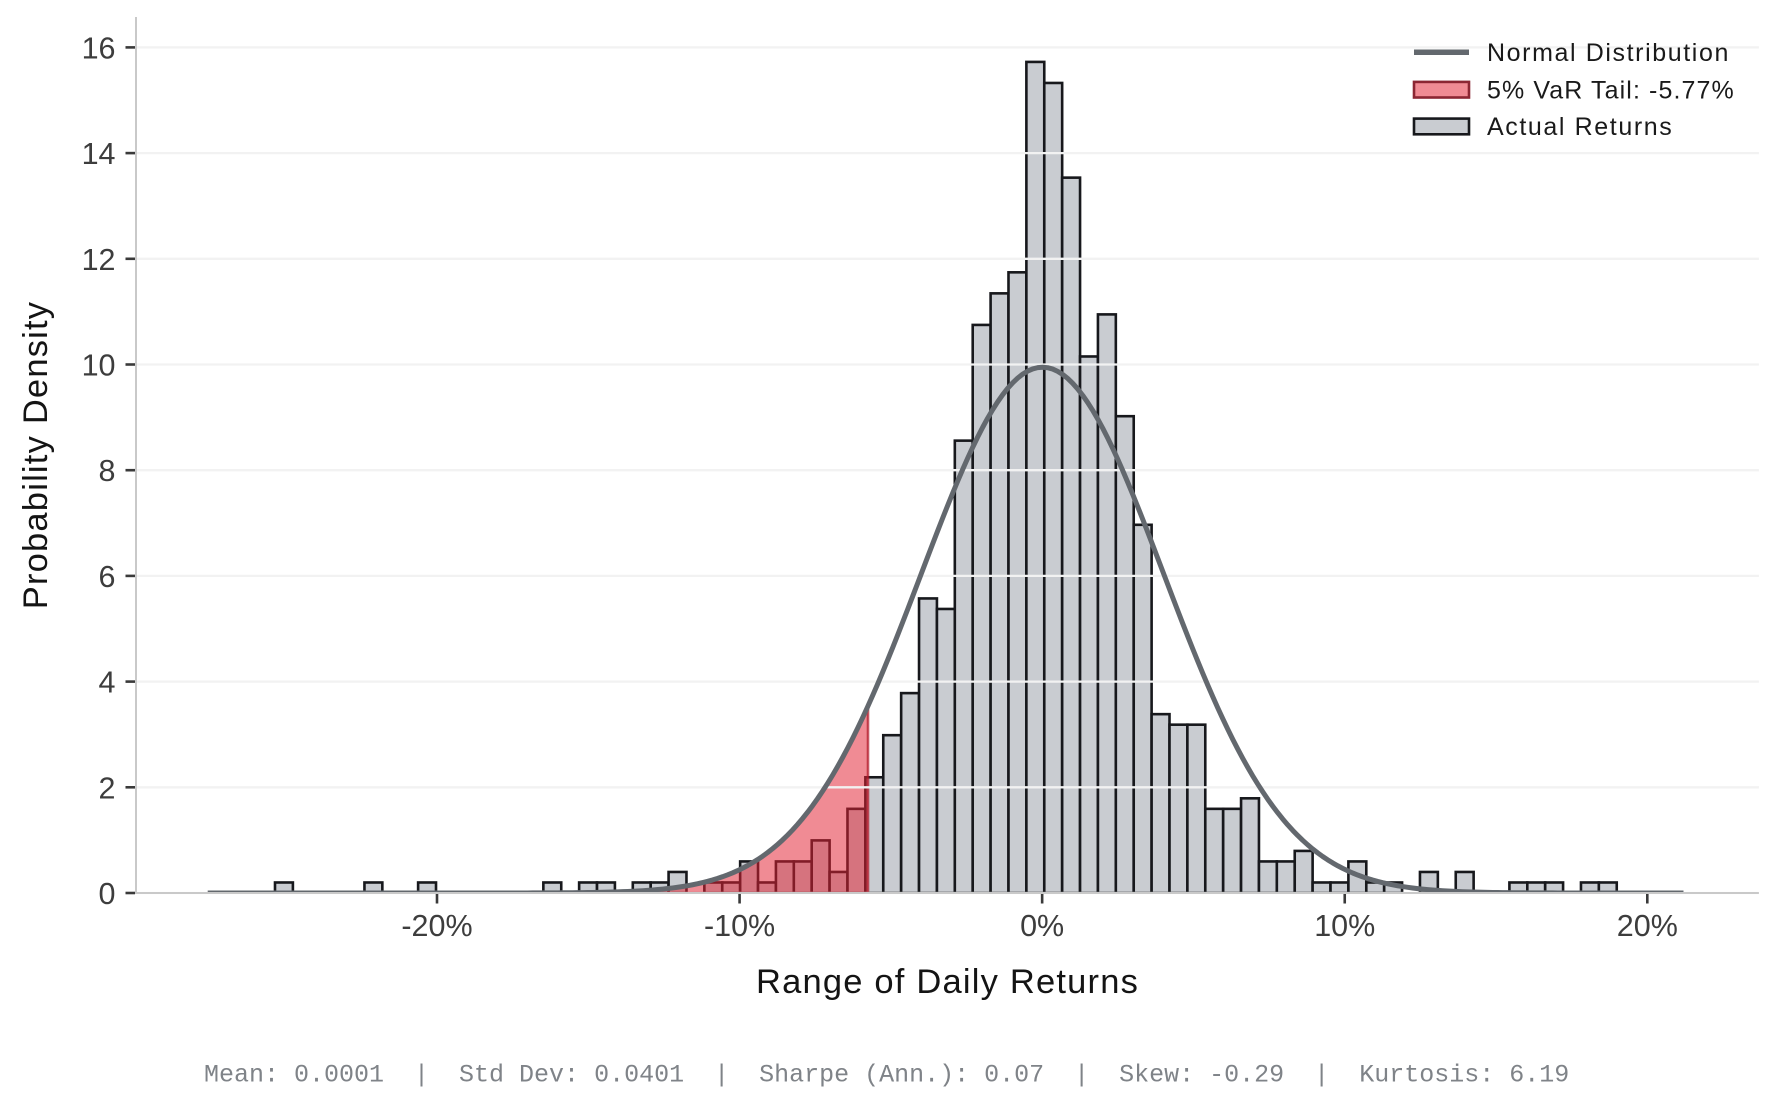  Describe the element at coordinates (36, 455) in the screenshot. I see `svg-text: Probability Density` at that location.